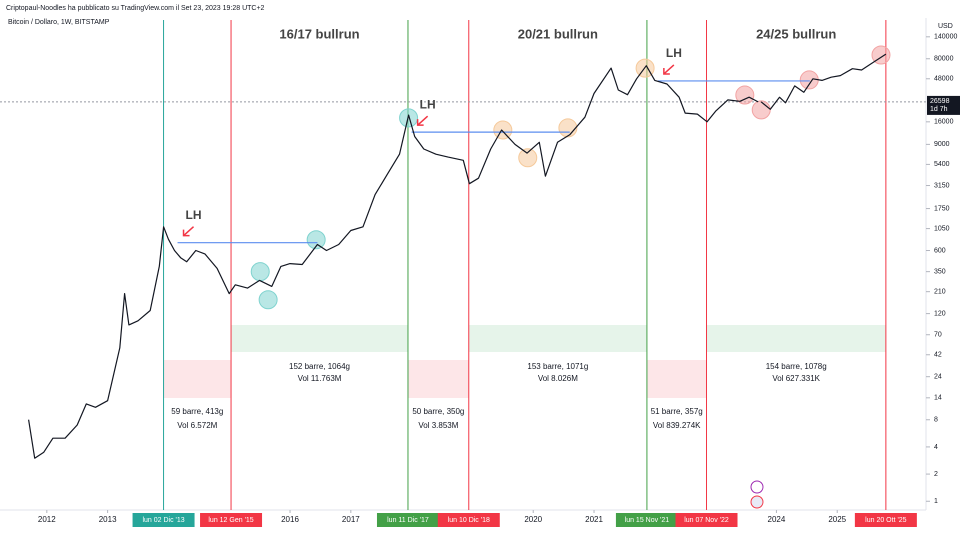 This screenshot has height=537, width=972. I want to click on event-label: lun 20 Ott '25, so click(886, 520).